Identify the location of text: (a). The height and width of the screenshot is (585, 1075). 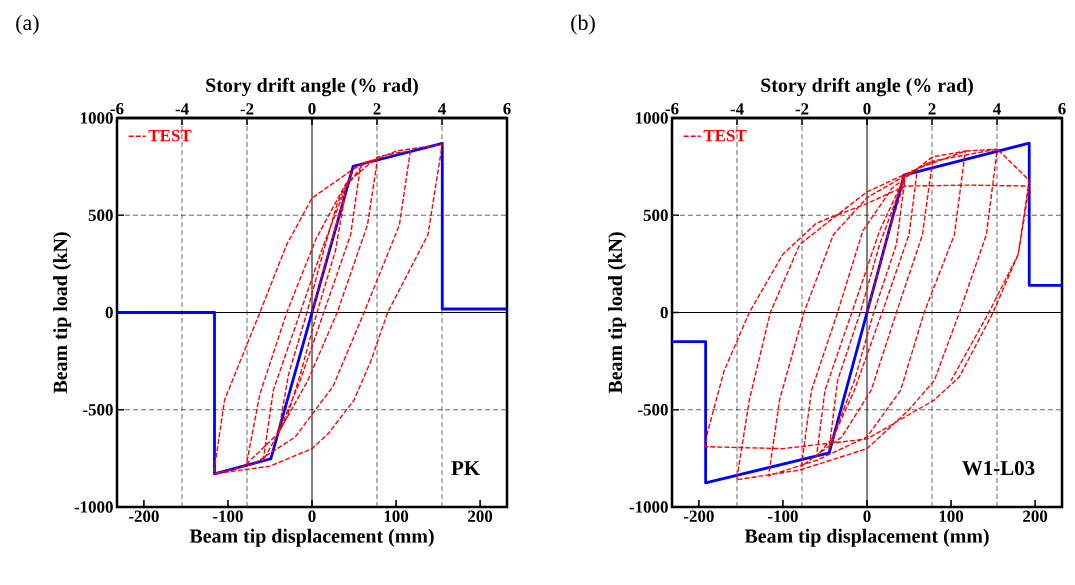
(27, 24).